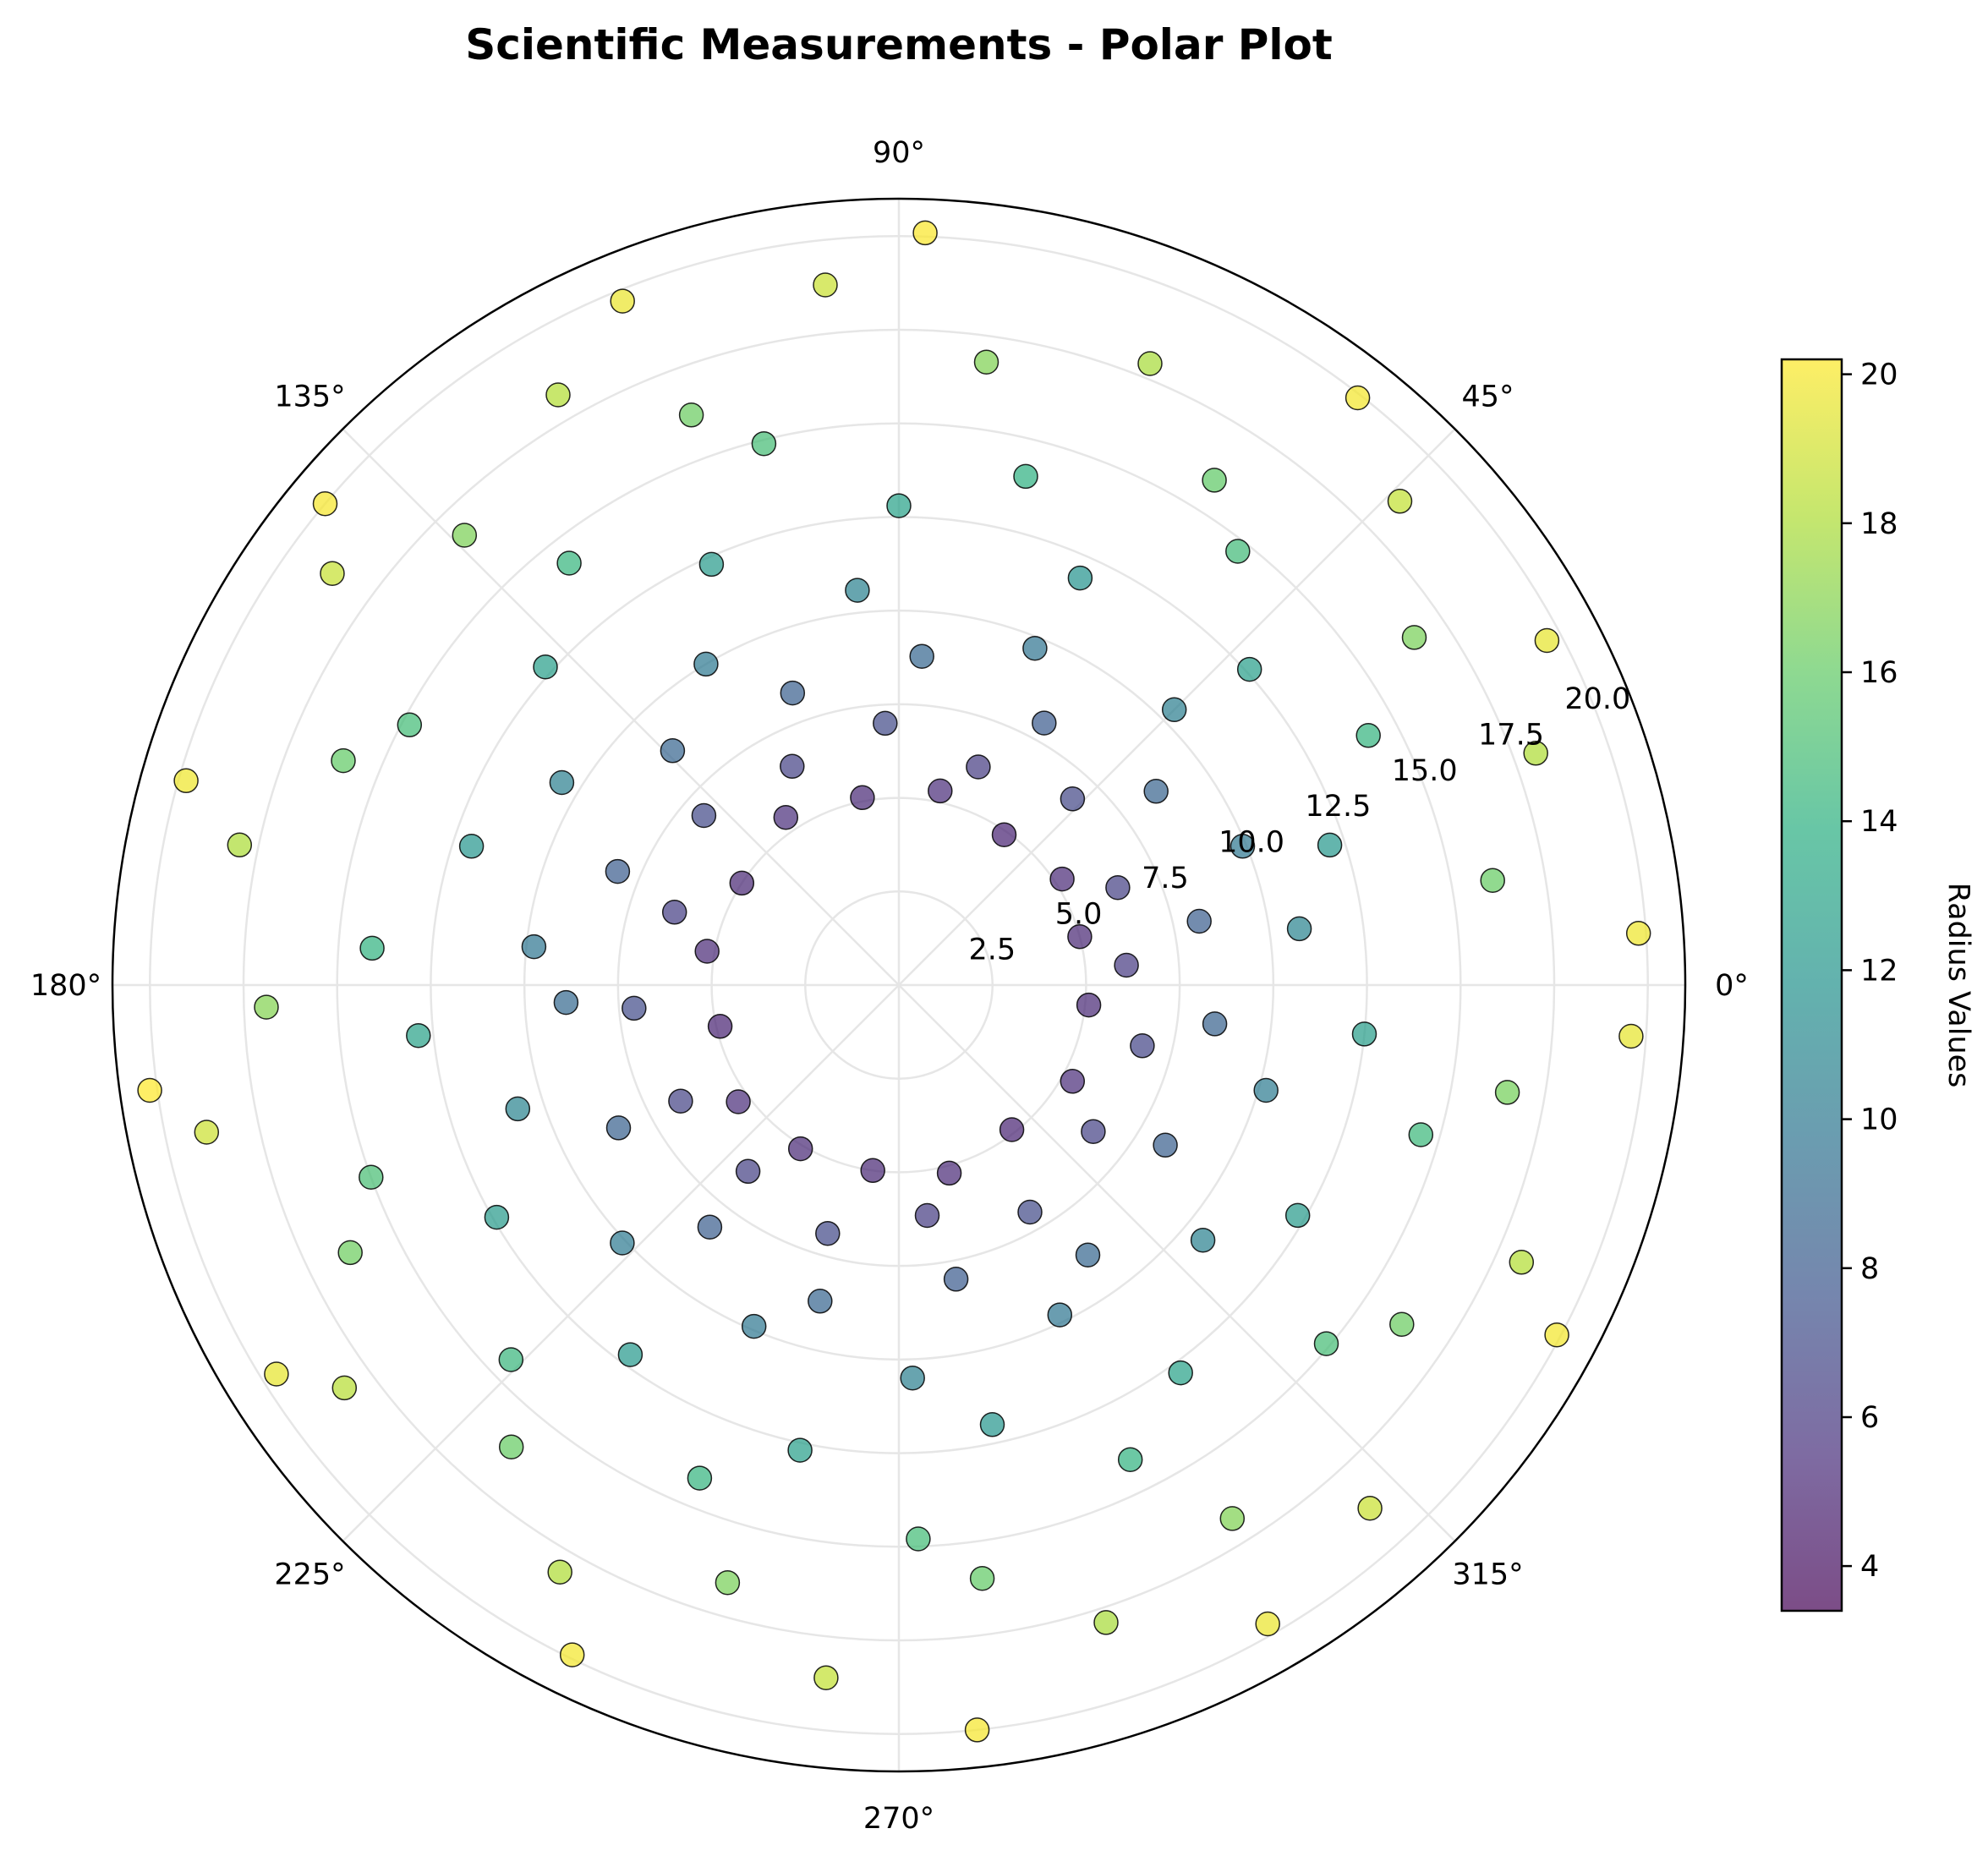  What do you see at coordinates (1879, 375) in the screenshot?
I see `colorbar-tick-label: 20` at bounding box center [1879, 375].